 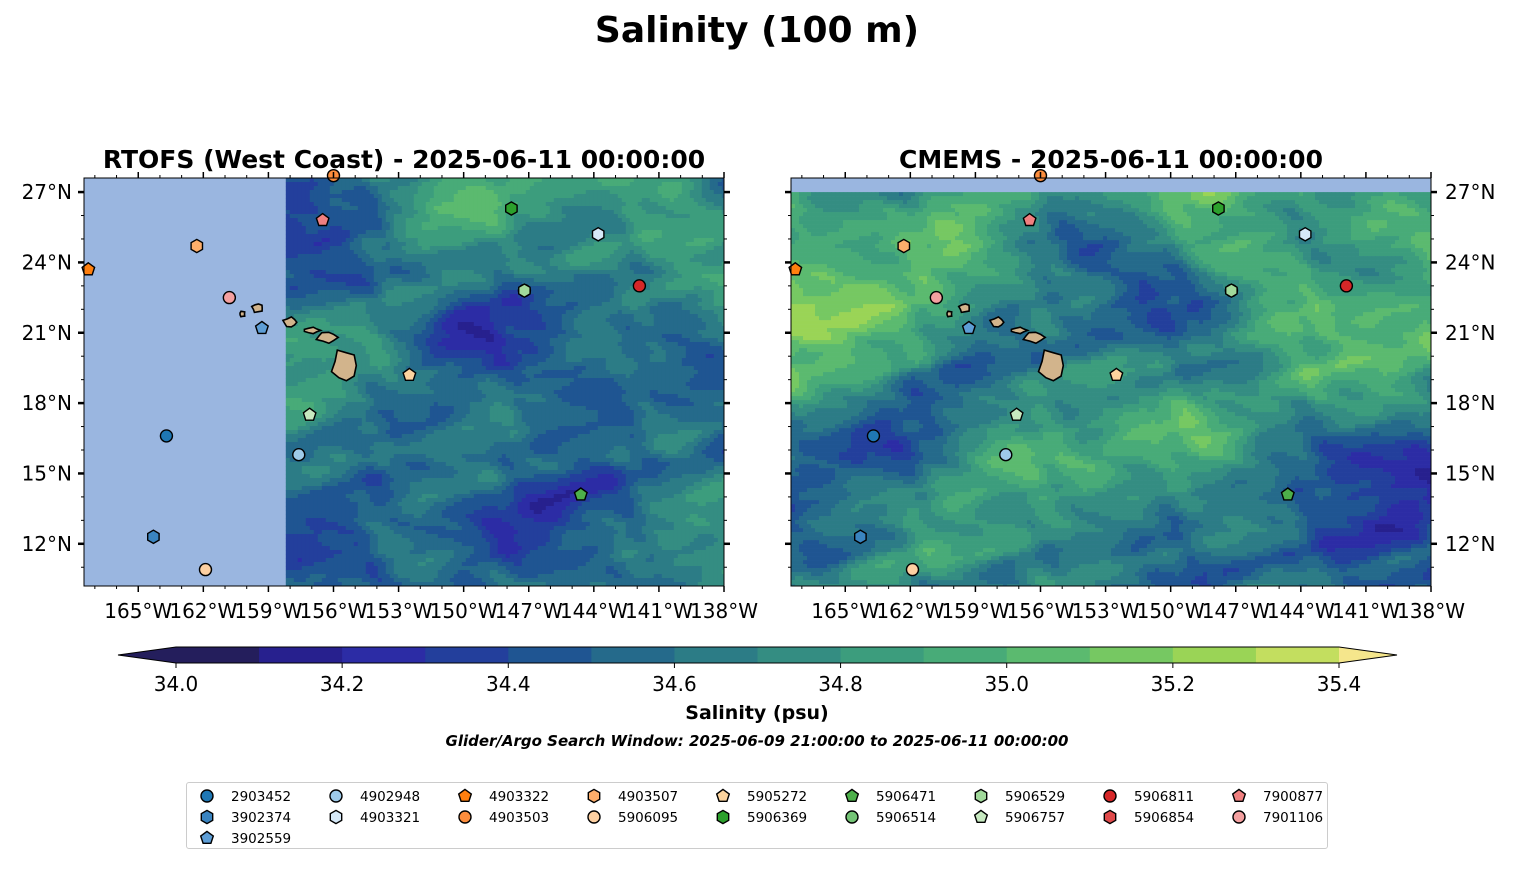 What do you see at coordinates (1368, 655) in the screenshot?
I see `colorbar-extend-high` at bounding box center [1368, 655].